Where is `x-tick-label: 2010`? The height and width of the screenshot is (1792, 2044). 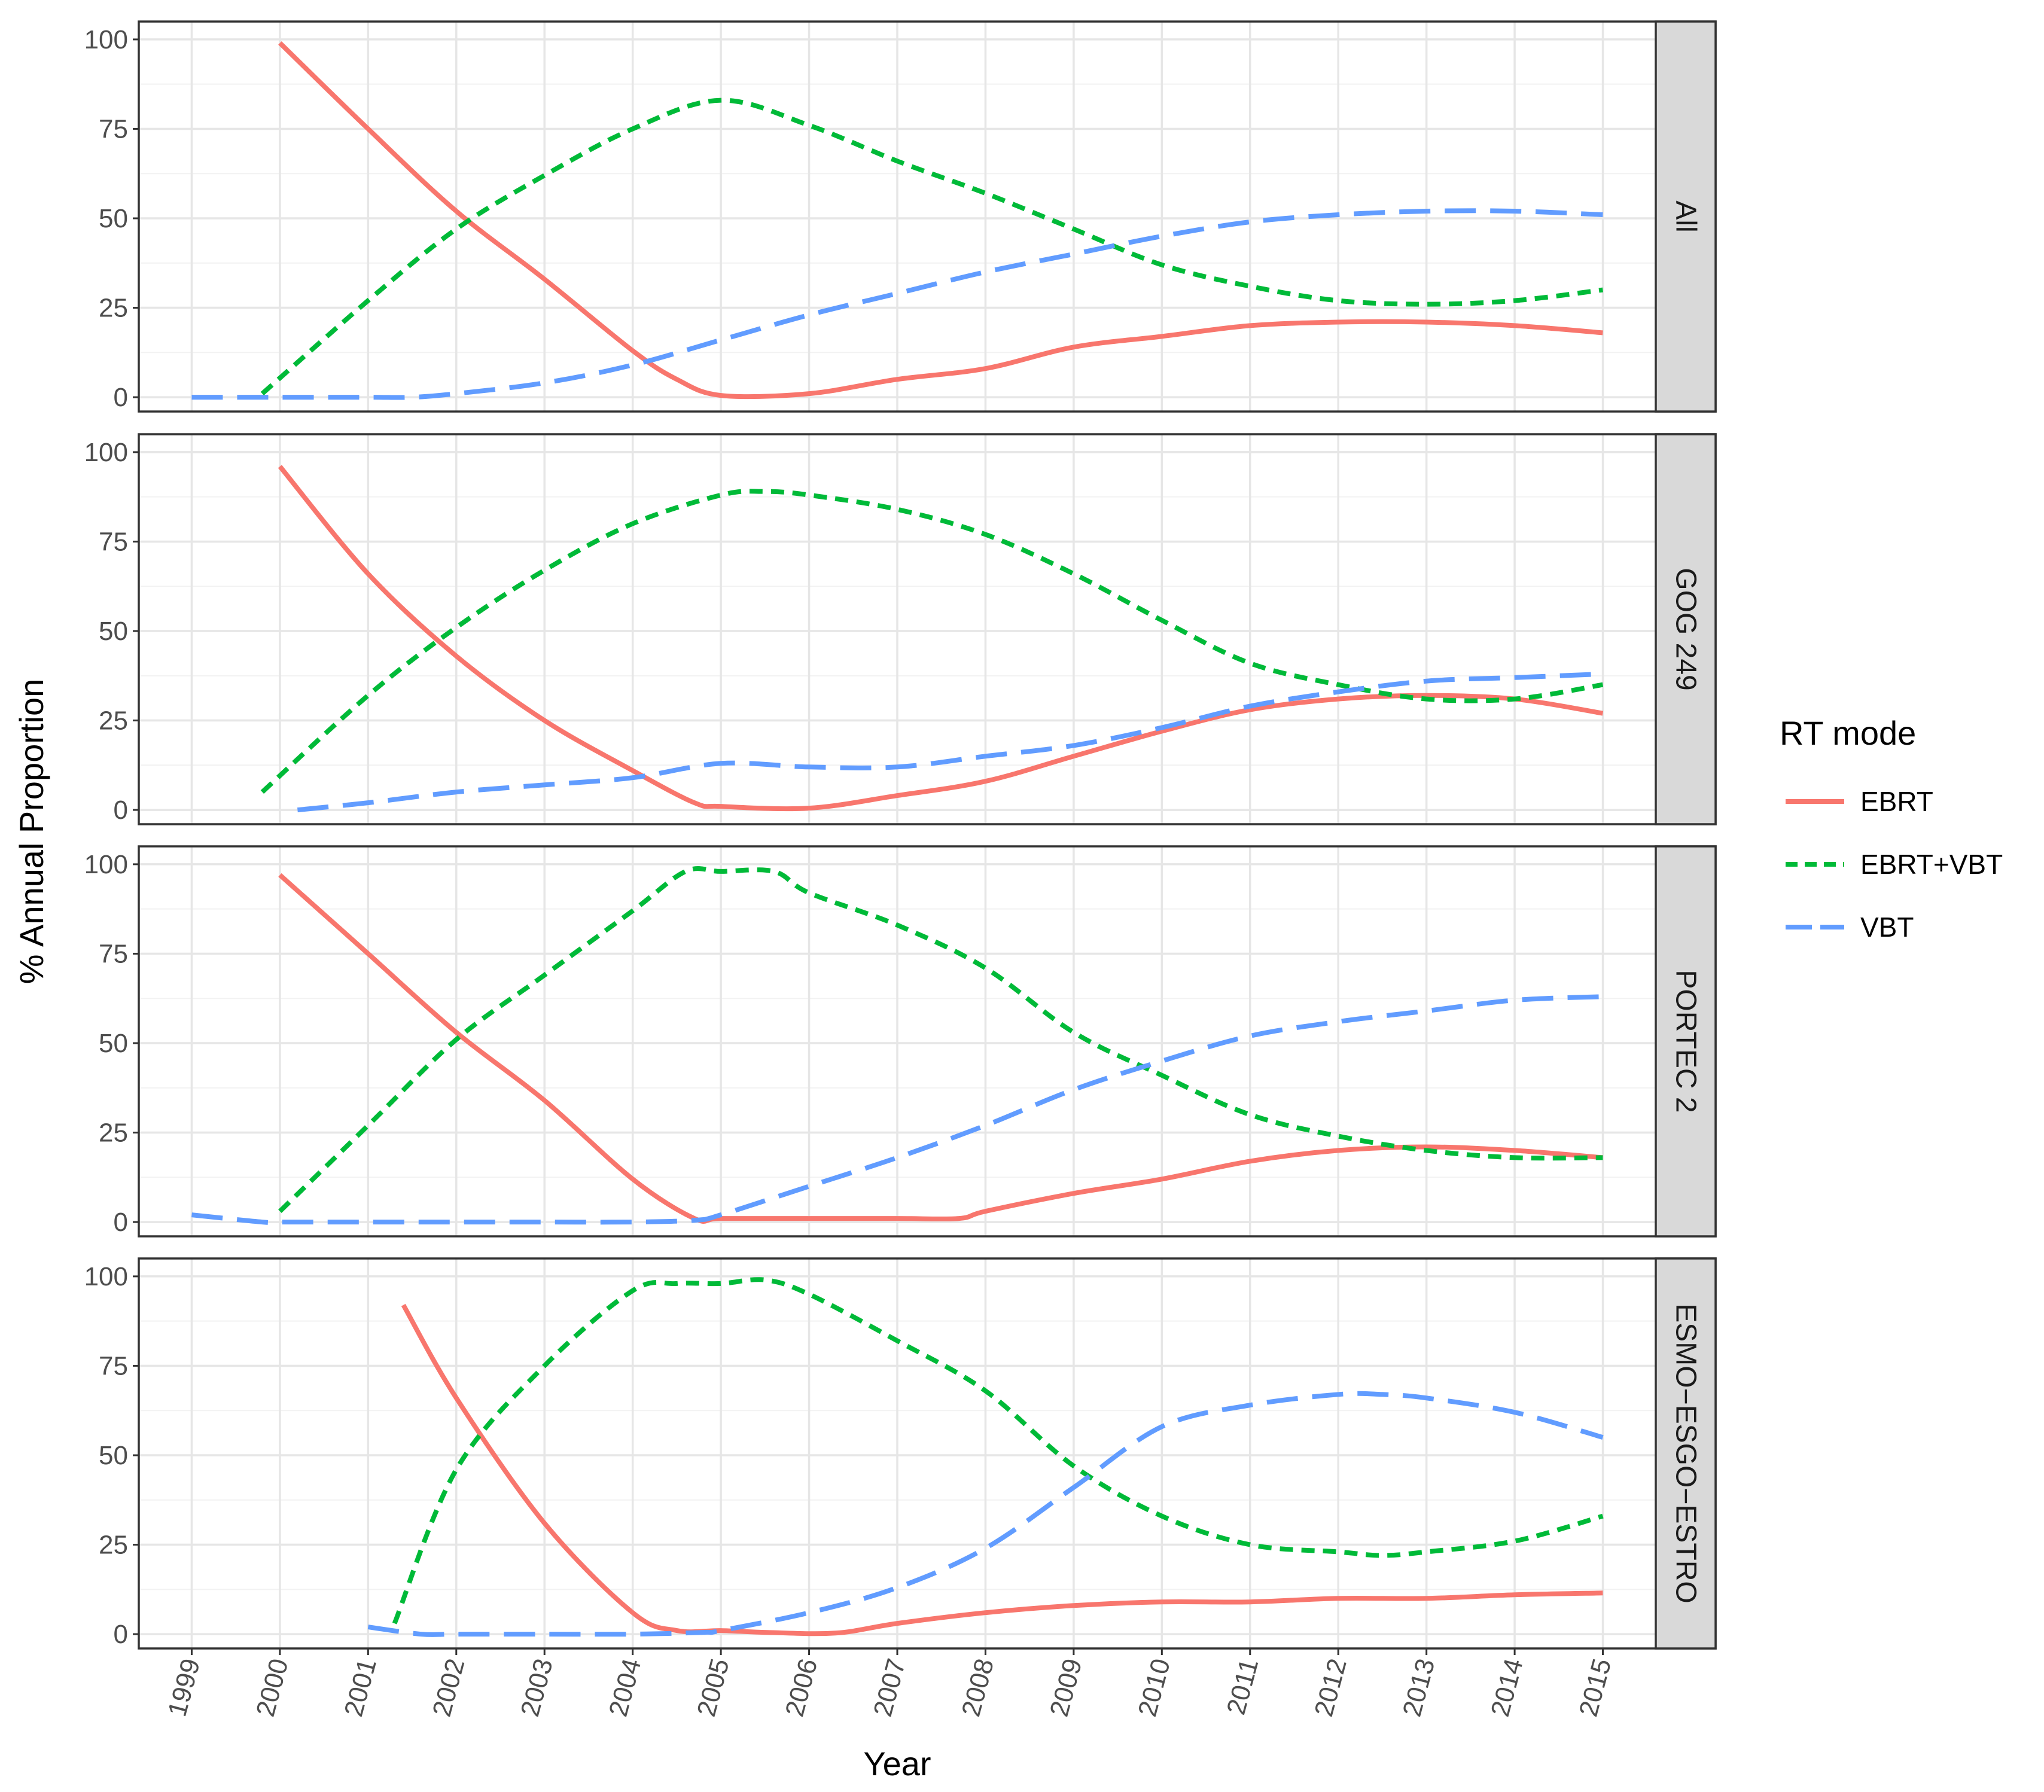 x-tick-label: 2010 is located at coordinates (1154, 1688).